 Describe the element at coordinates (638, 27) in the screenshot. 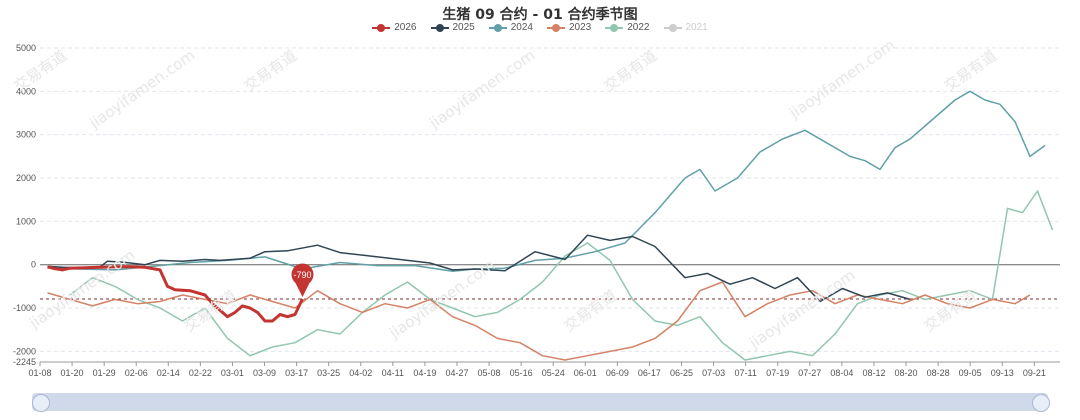

I see `legend-label: 2022` at that location.